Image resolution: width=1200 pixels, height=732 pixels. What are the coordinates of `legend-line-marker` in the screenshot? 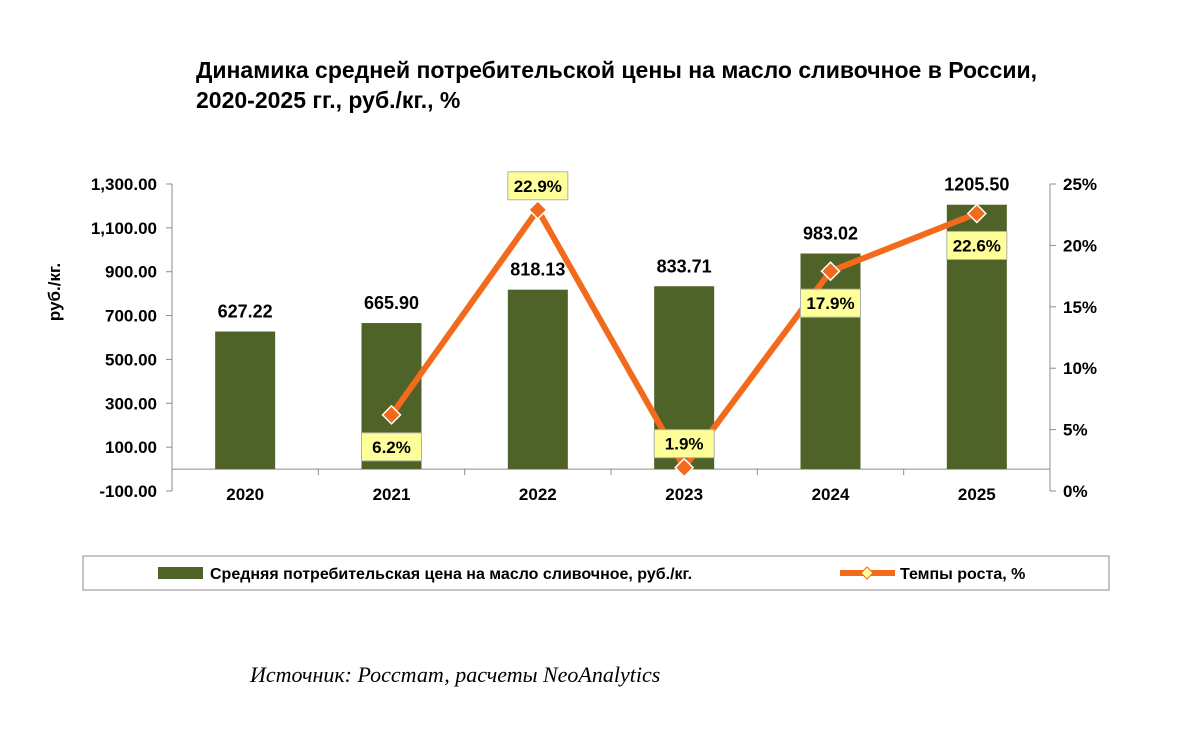 It's located at (867, 573).